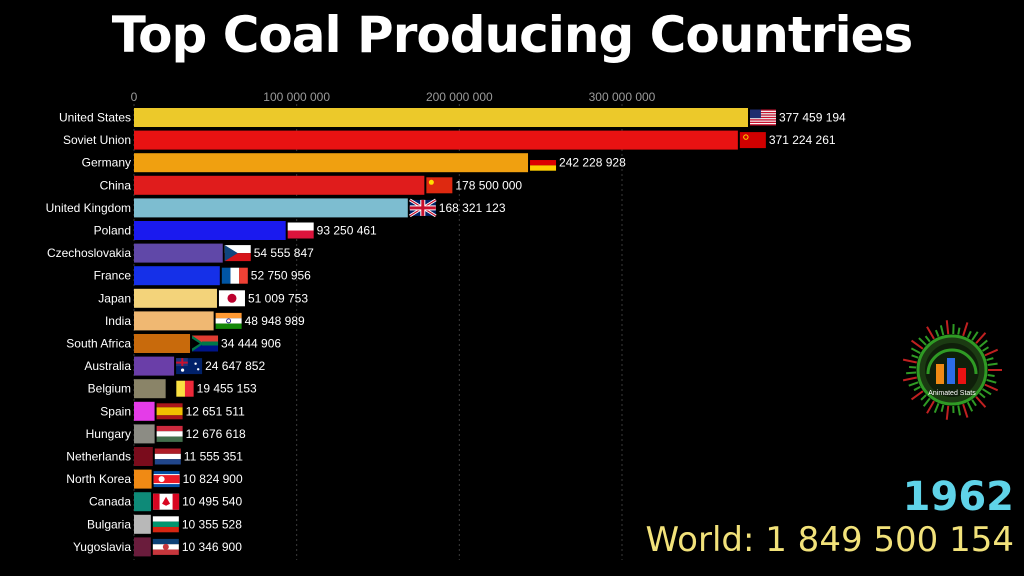 The image size is (1024, 576). I want to click on logo-label: Animated Stats, so click(952, 393).